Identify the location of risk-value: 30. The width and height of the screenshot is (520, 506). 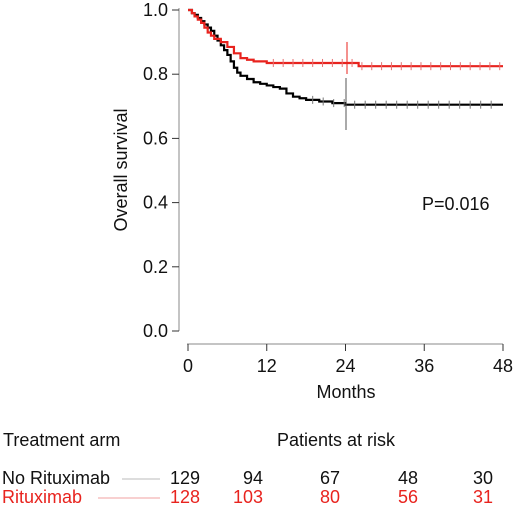
(483, 478).